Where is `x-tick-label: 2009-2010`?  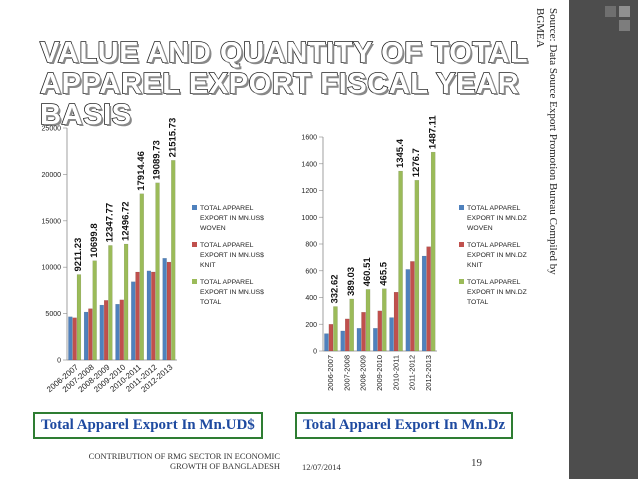 x-tick-label: 2009-2010 is located at coordinates (379, 373).